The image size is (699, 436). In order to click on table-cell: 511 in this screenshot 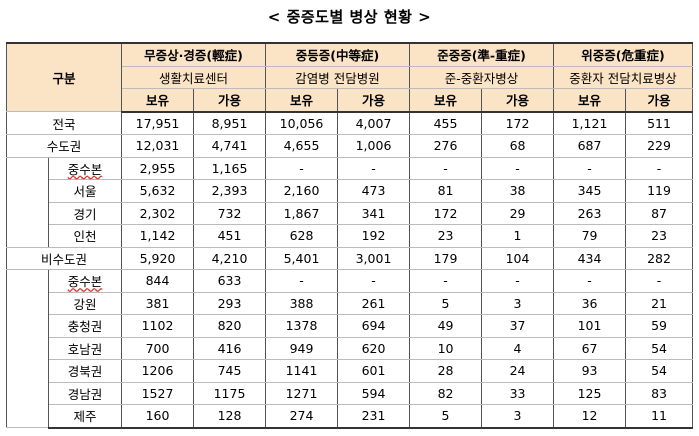, I will do `click(659, 123)`.